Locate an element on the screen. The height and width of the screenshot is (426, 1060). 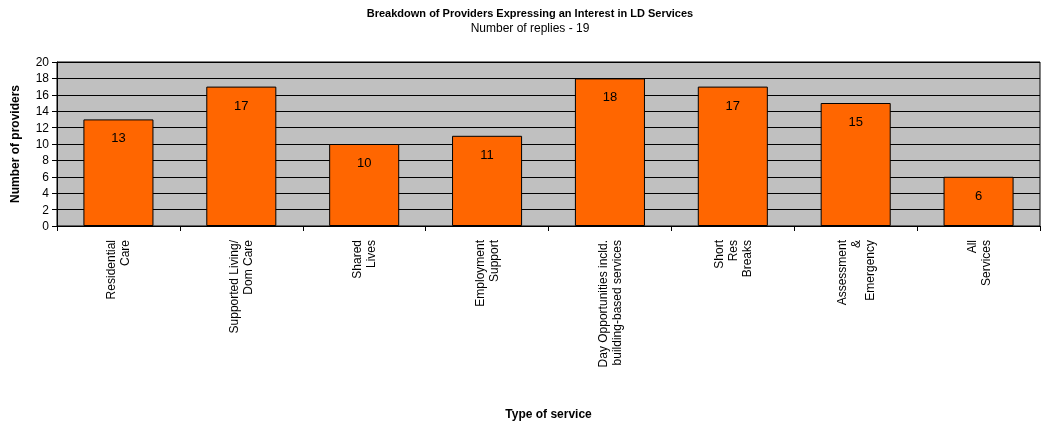
y-tick-label: 0 is located at coordinates (46, 226).